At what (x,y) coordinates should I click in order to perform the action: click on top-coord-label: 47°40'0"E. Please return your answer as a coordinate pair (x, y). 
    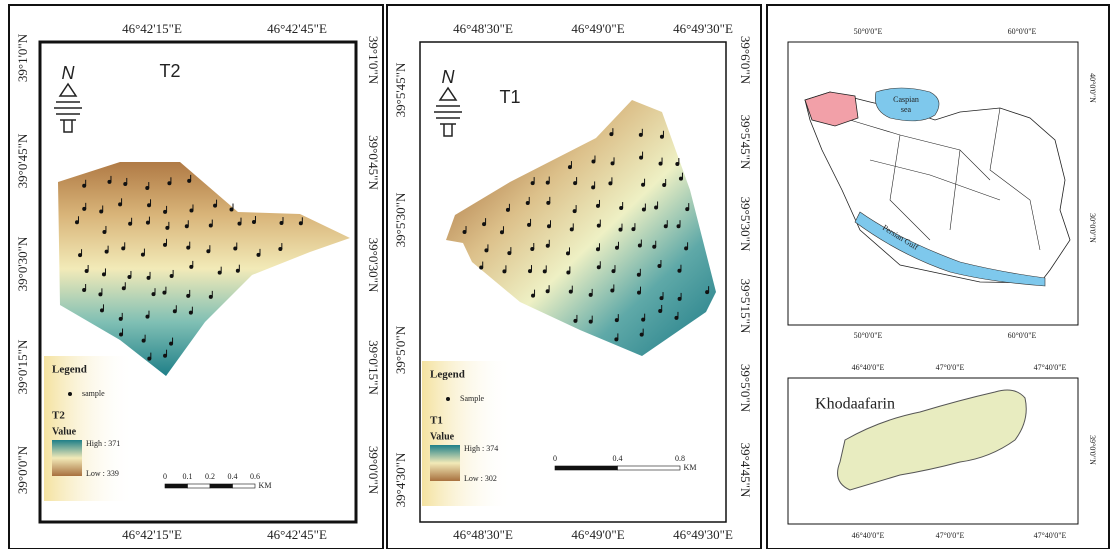
    Looking at the image, I should click on (1050, 367).